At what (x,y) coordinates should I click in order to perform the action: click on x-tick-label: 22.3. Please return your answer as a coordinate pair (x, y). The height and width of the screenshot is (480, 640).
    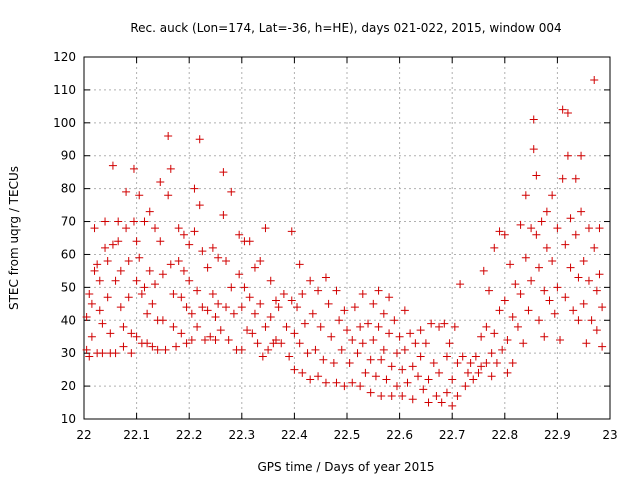
    Looking at the image, I should click on (241, 435).